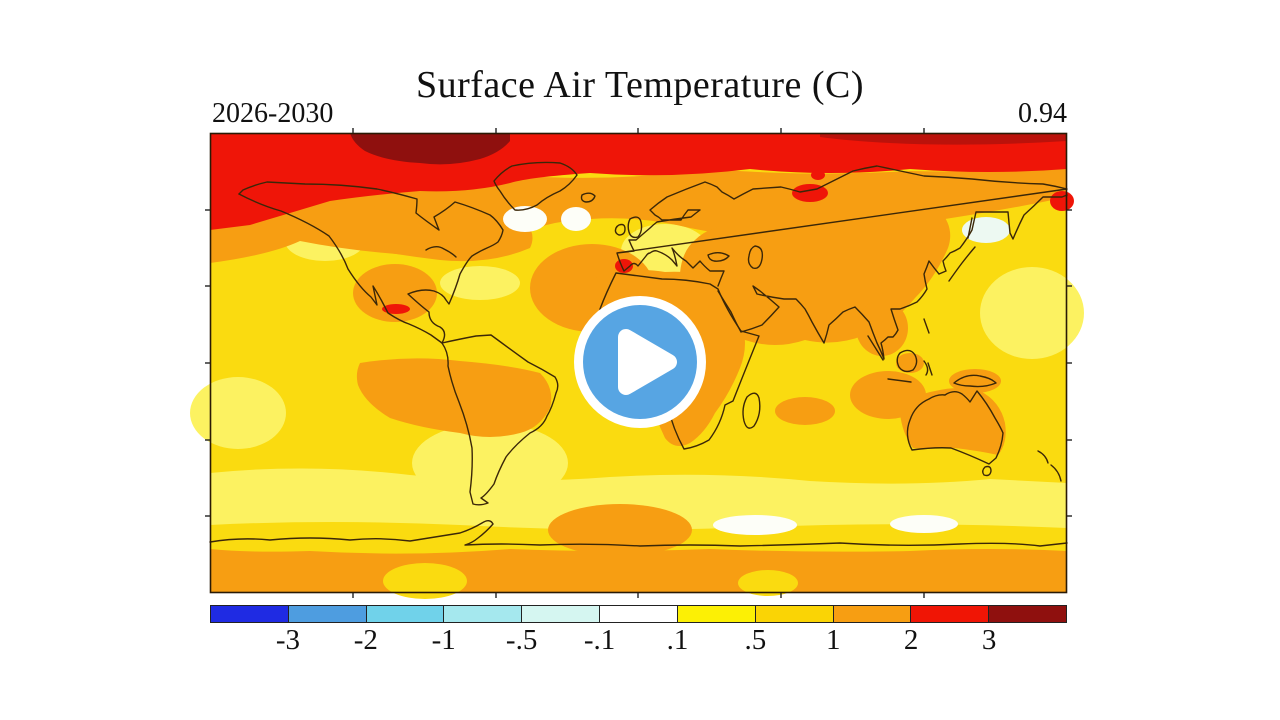 The image size is (1280, 720). I want to click on play-button, so click(640, 362).